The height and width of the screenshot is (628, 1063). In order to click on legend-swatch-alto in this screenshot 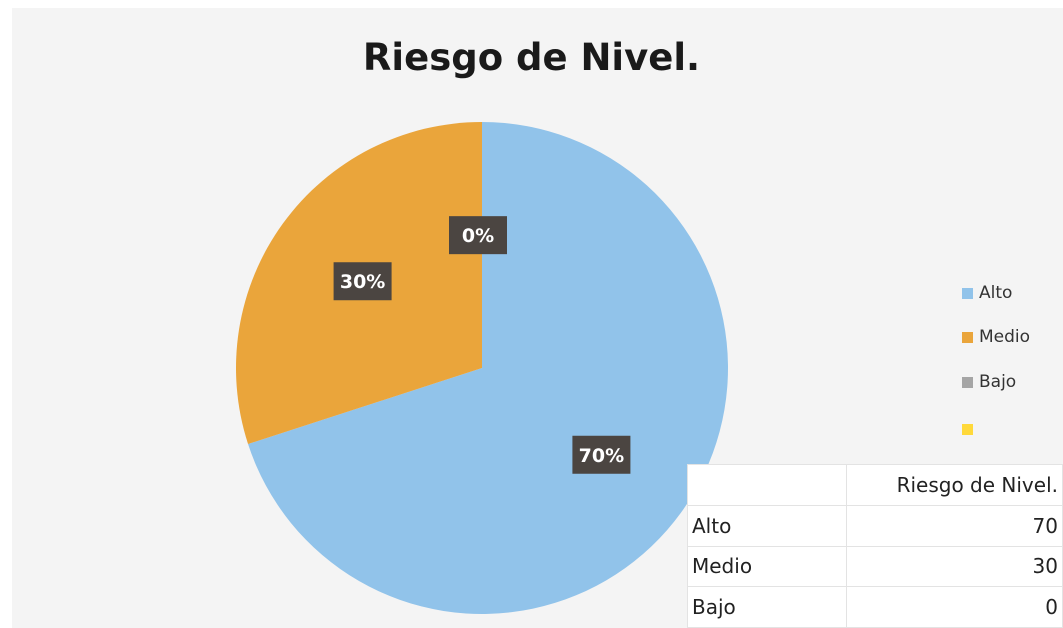, I will do `click(967, 293)`.